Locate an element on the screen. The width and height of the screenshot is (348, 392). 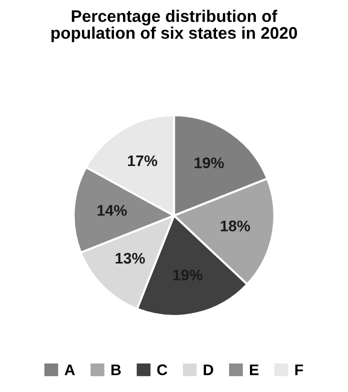
data-label: 14% is located at coordinates (112, 210).